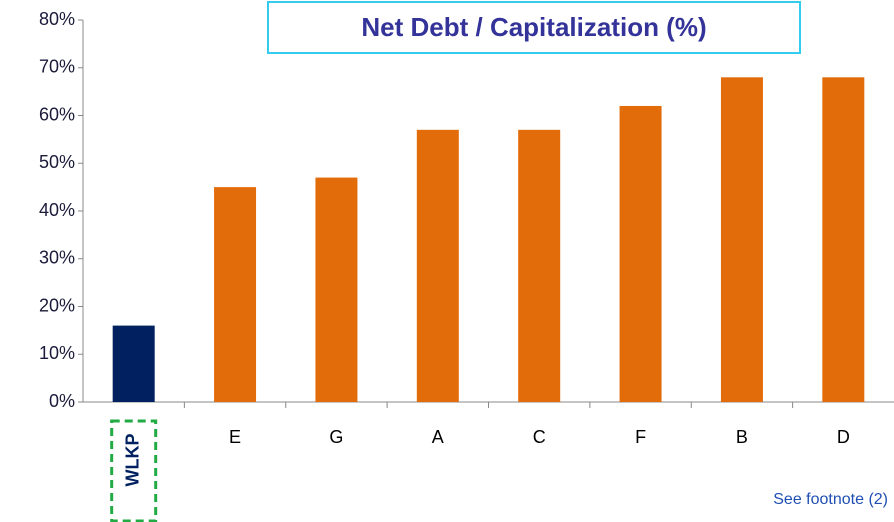 This screenshot has width=894, height=522. Describe the element at coordinates (57, 305) in the screenshot. I see `y-tick-label: 20%` at that location.